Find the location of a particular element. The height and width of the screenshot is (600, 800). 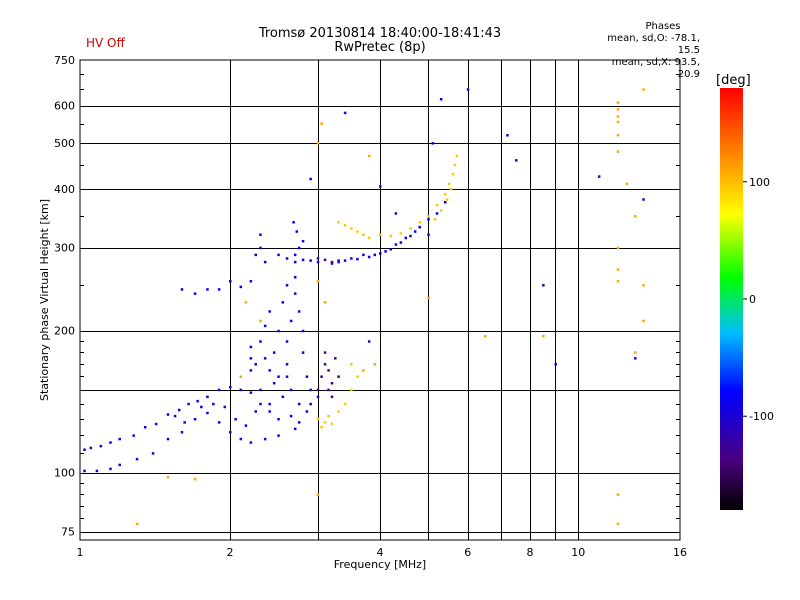

x-tick-label: 1 is located at coordinates (80, 552).